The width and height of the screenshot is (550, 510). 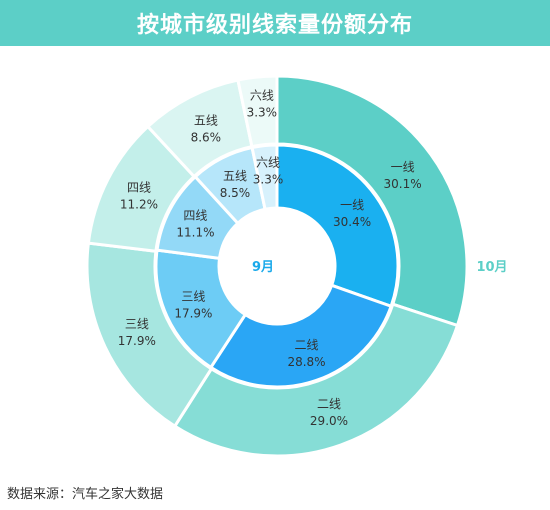 I want to click on inner-category-label-3: 三线, so click(x=193, y=296).